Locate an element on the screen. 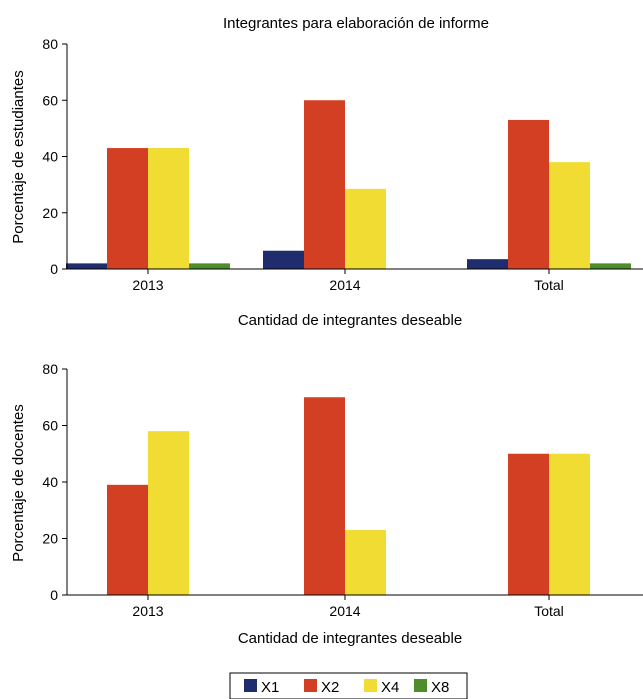 The height and width of the screenshot is (699, 643). bar-top-x8-total is located at coordinates (610, 266).